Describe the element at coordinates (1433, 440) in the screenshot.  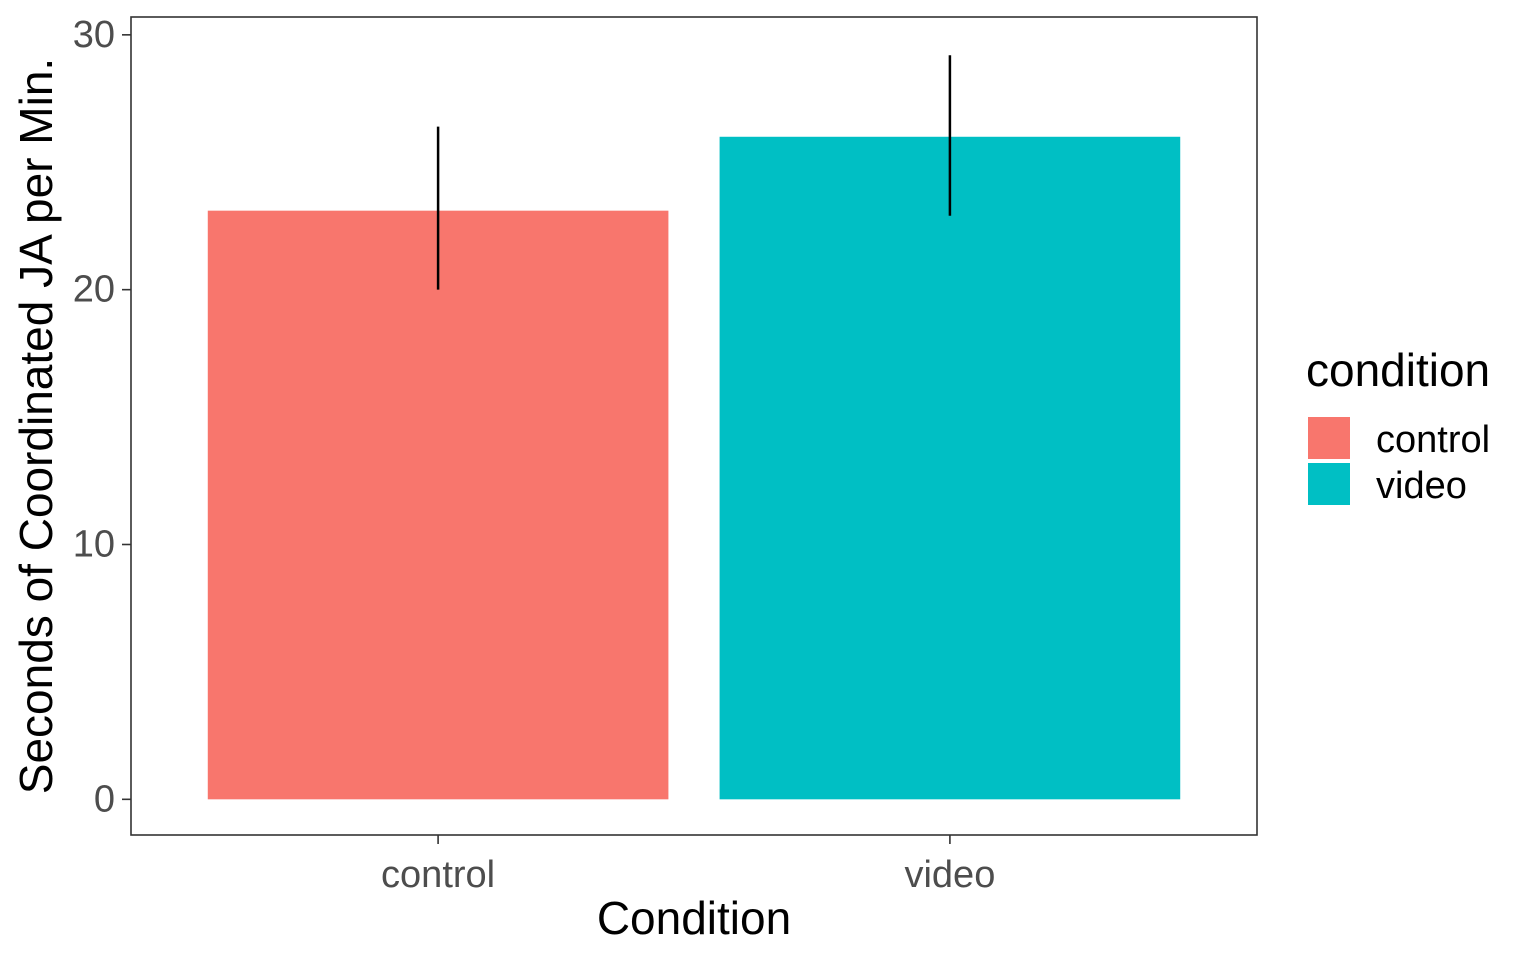
I see `legend-label-control: control` at that location.